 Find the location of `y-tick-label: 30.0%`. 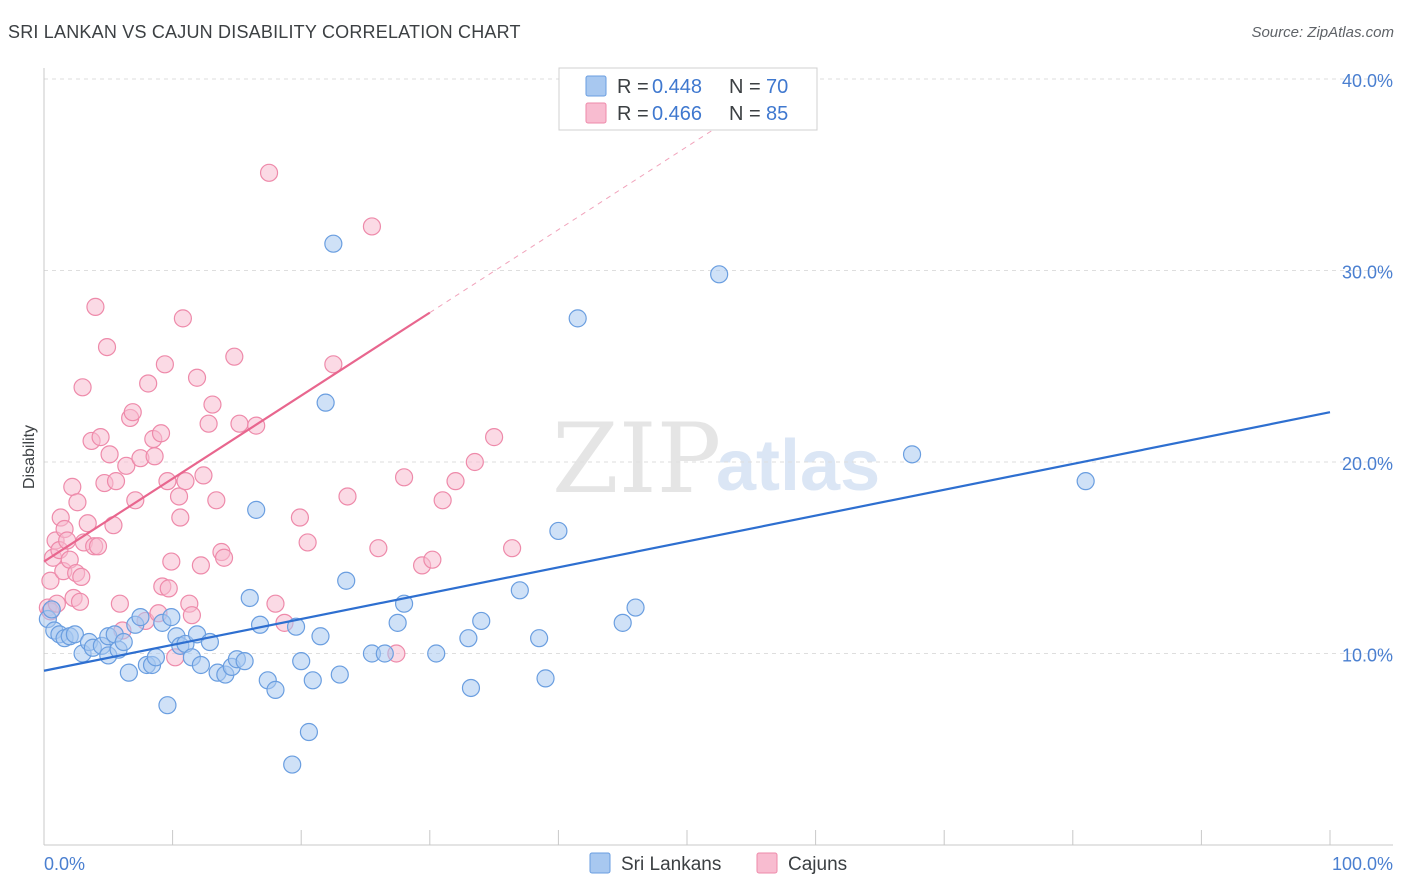

y-tick-label: 30.0% is located at coordinates (1367, 273).